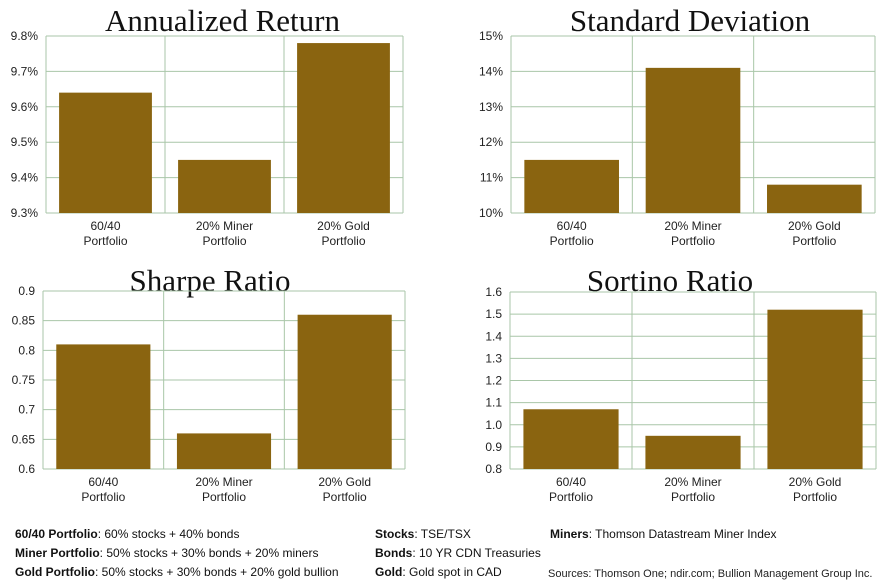 The image size is (890, 586). What do you see at coordinates (24, 380) in the screenshot?
I see `y-tick-label: 0.75` at bounding box center [24, 380].